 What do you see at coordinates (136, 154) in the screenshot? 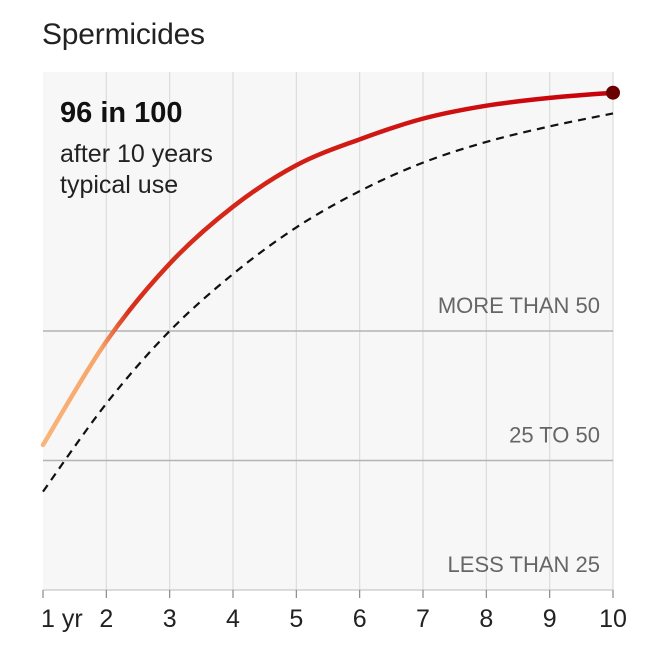
I see `annotation-line-1: after 10 years` at bounding box center [136, 154].